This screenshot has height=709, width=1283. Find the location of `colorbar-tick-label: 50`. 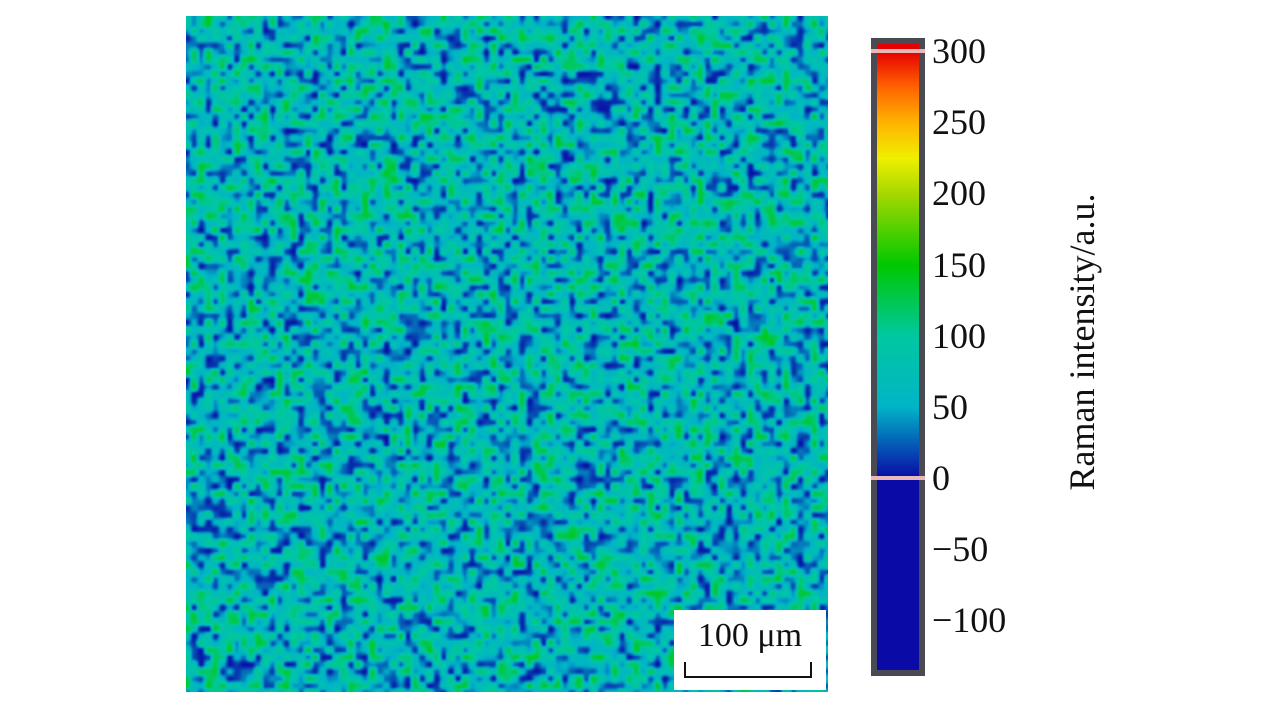

colorbar-tick-label: 50 is located at coordinates (950, 406).